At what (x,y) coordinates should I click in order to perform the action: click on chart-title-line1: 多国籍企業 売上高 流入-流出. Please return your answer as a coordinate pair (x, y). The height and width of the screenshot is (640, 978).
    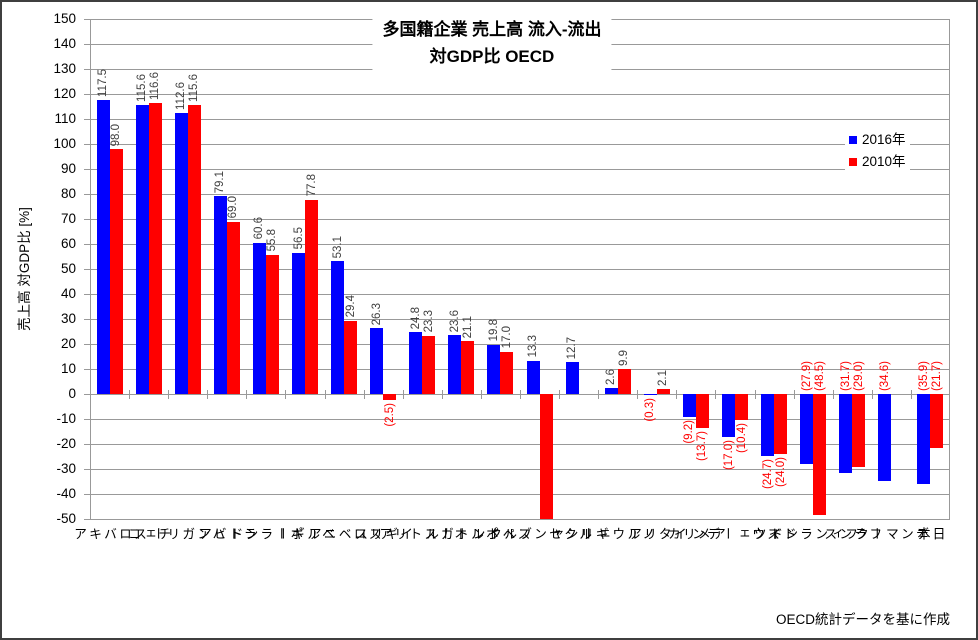
    Looking at the image, I should click on (492, 29).